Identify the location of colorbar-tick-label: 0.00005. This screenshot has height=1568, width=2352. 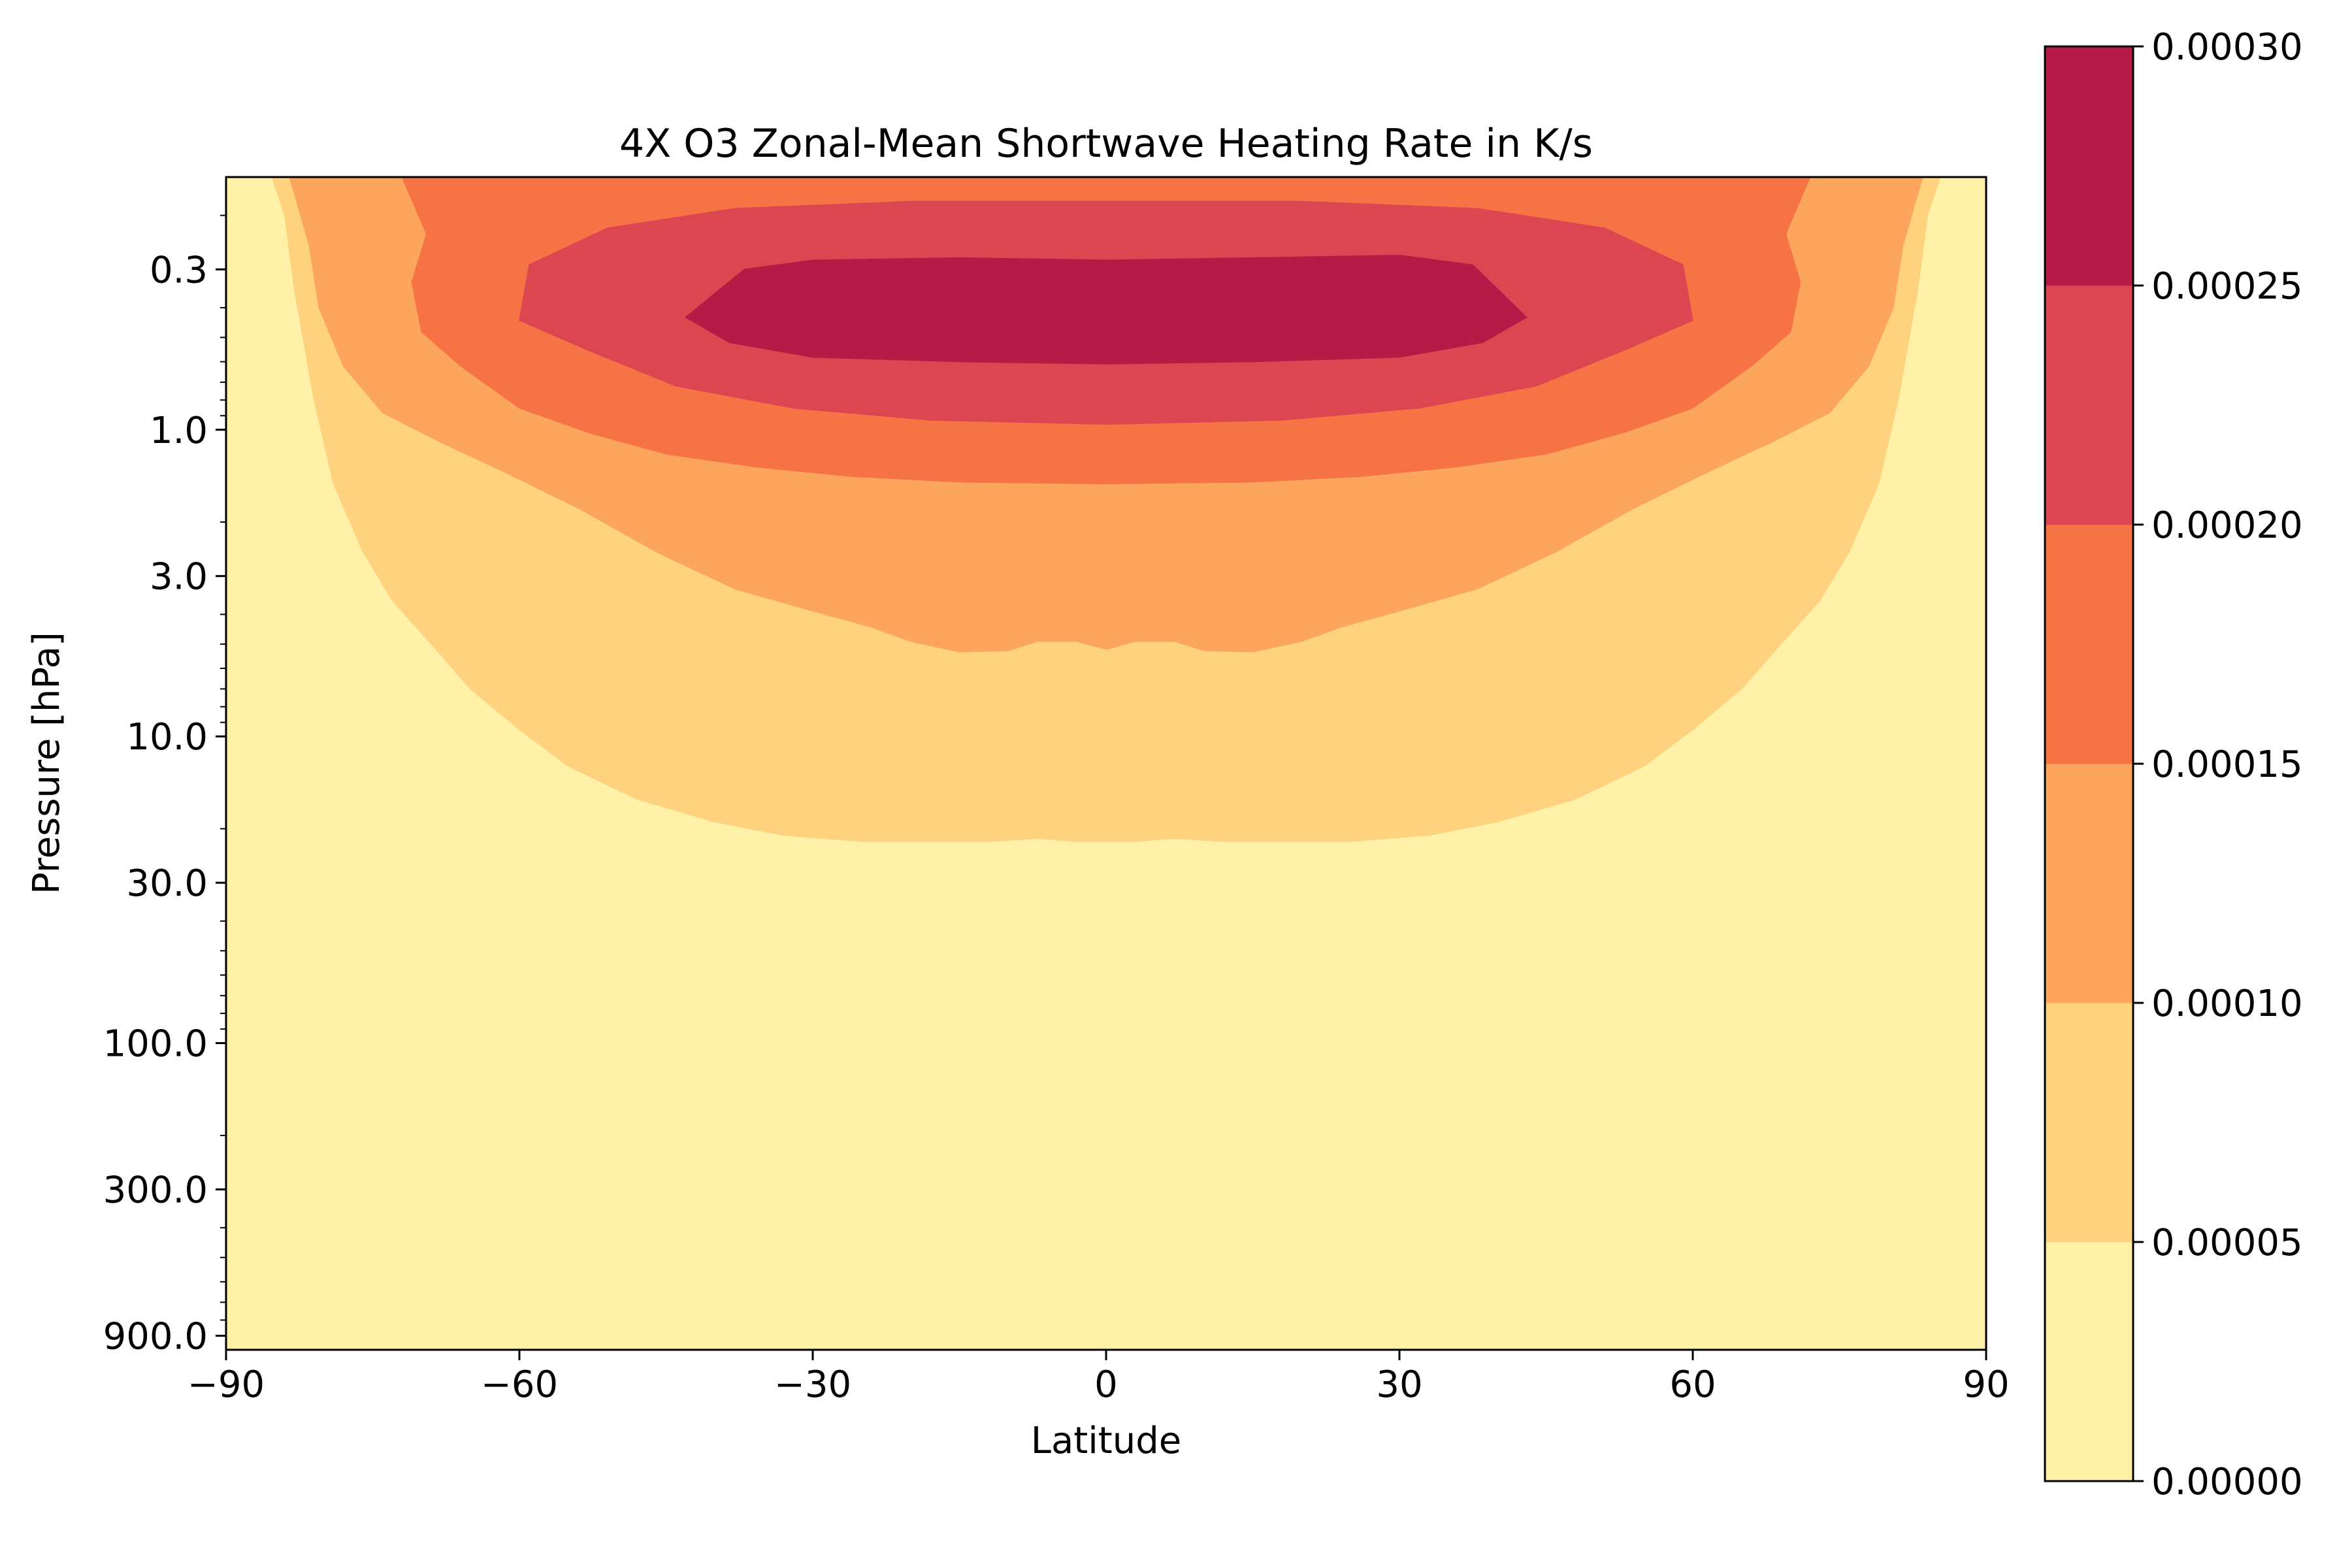
(2227, 1243).